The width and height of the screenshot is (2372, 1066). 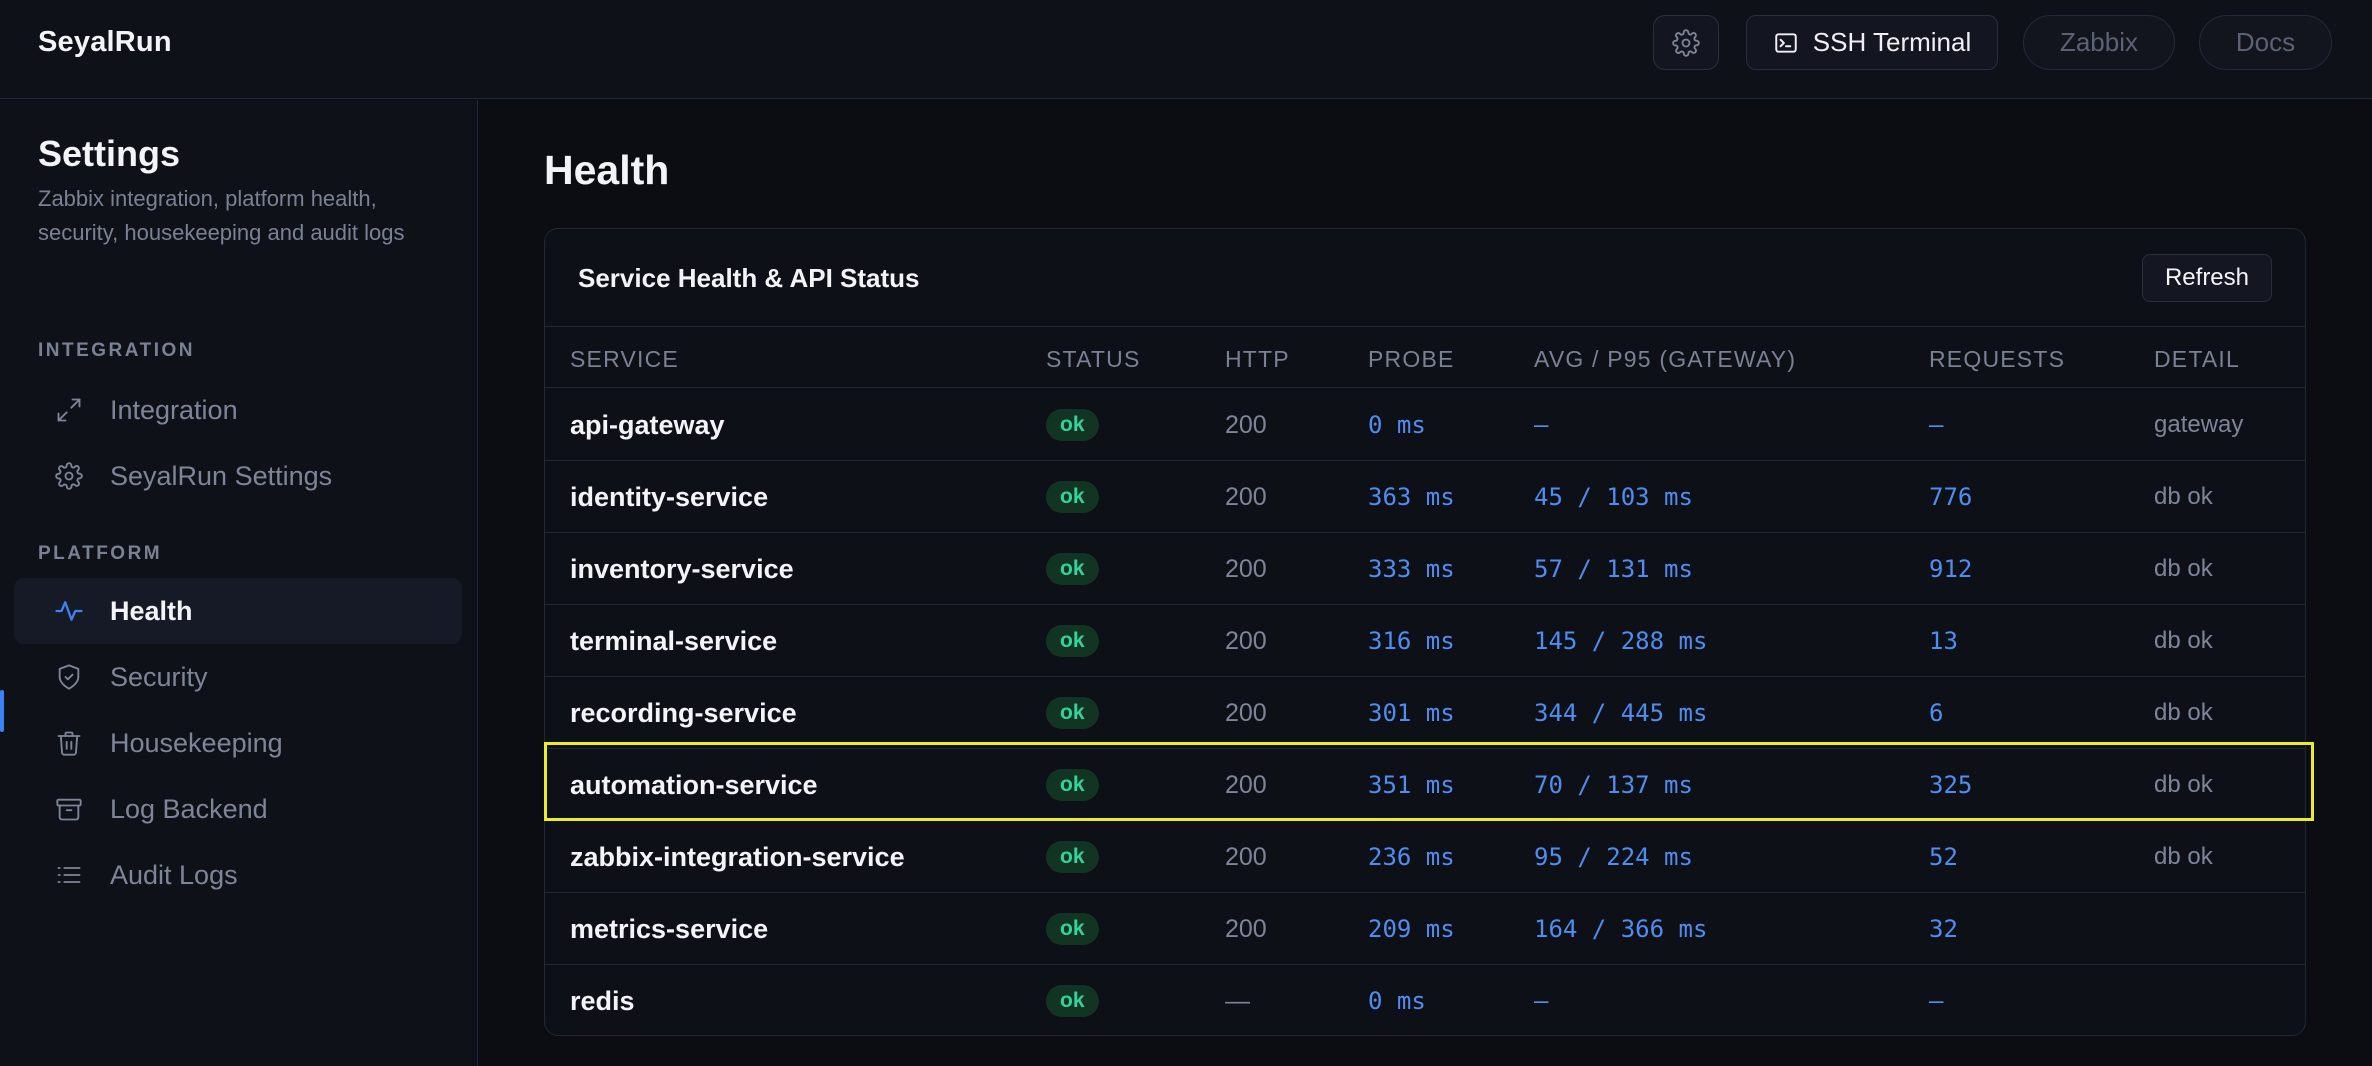 I want to click on sidebar-item-label: Log Backend, so click(x=189, y=808).